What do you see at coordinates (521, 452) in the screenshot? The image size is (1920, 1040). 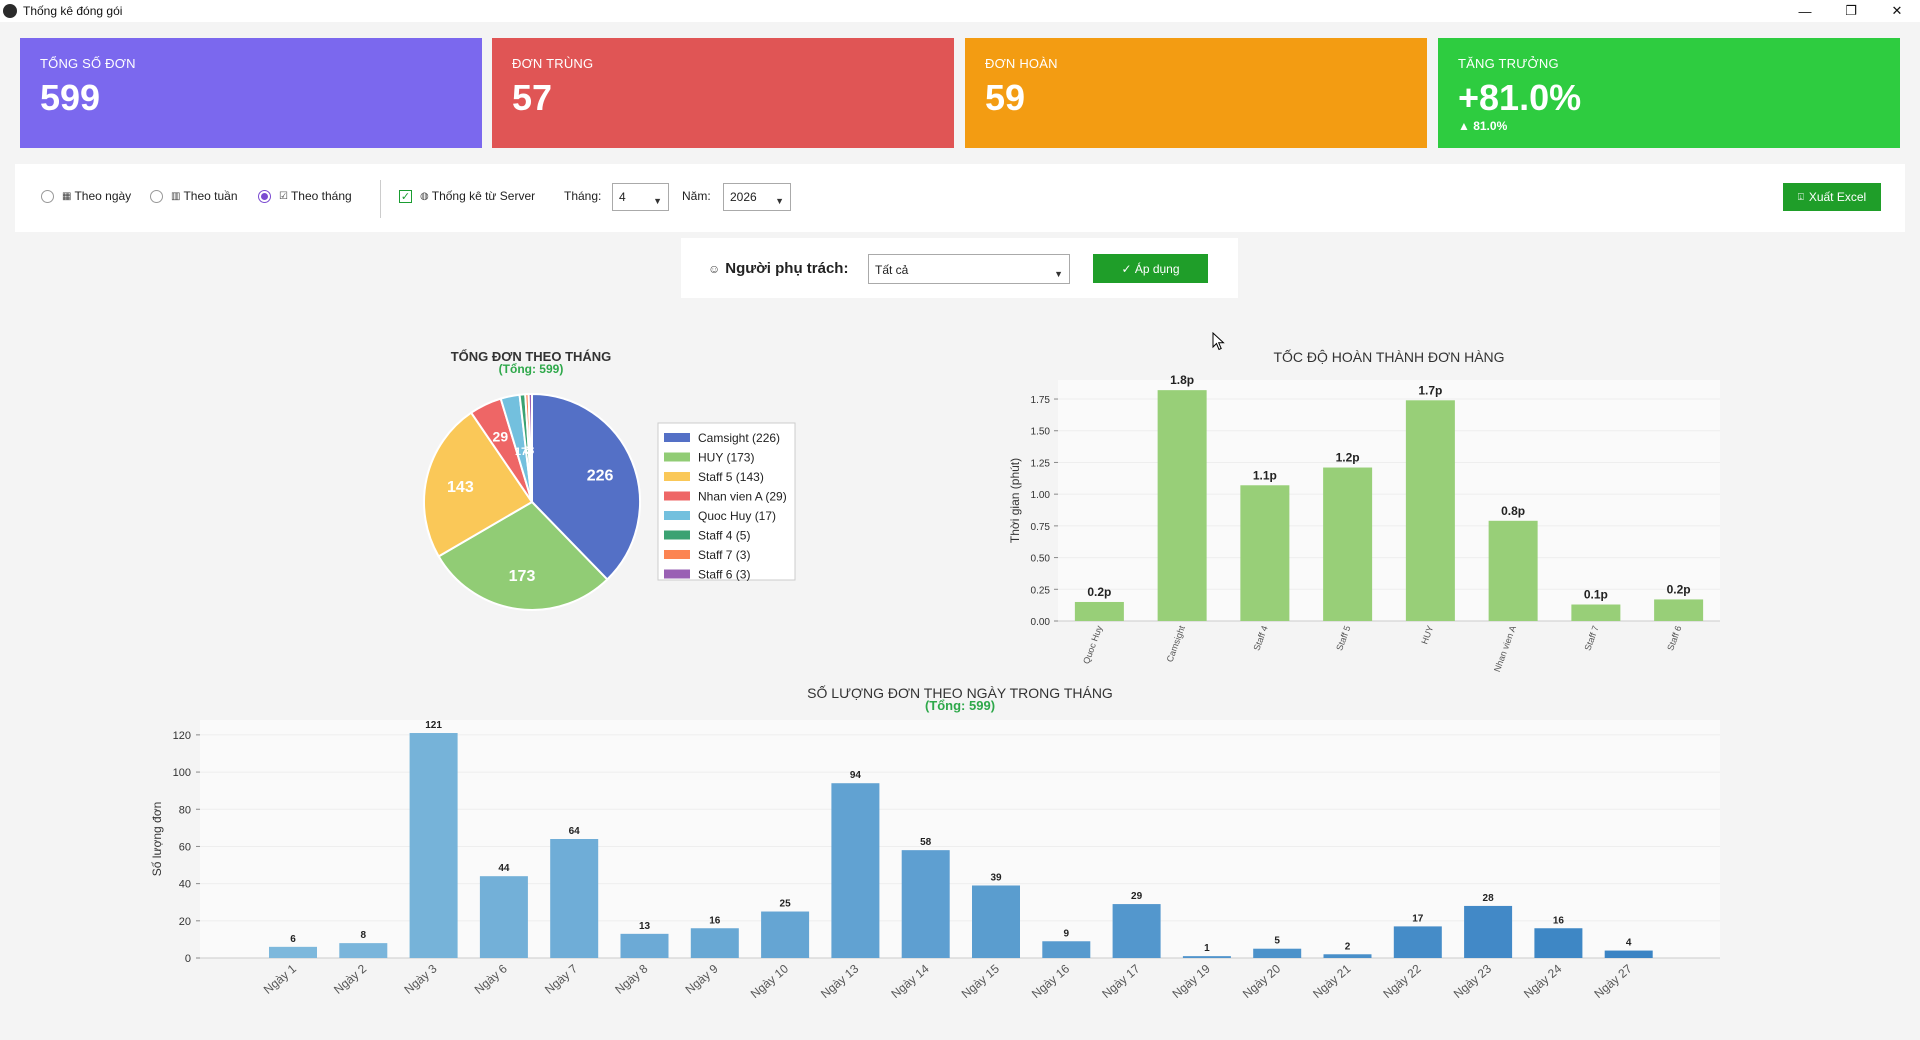 I see `pie-slice-label: 17` at bounding box center [521, 452].